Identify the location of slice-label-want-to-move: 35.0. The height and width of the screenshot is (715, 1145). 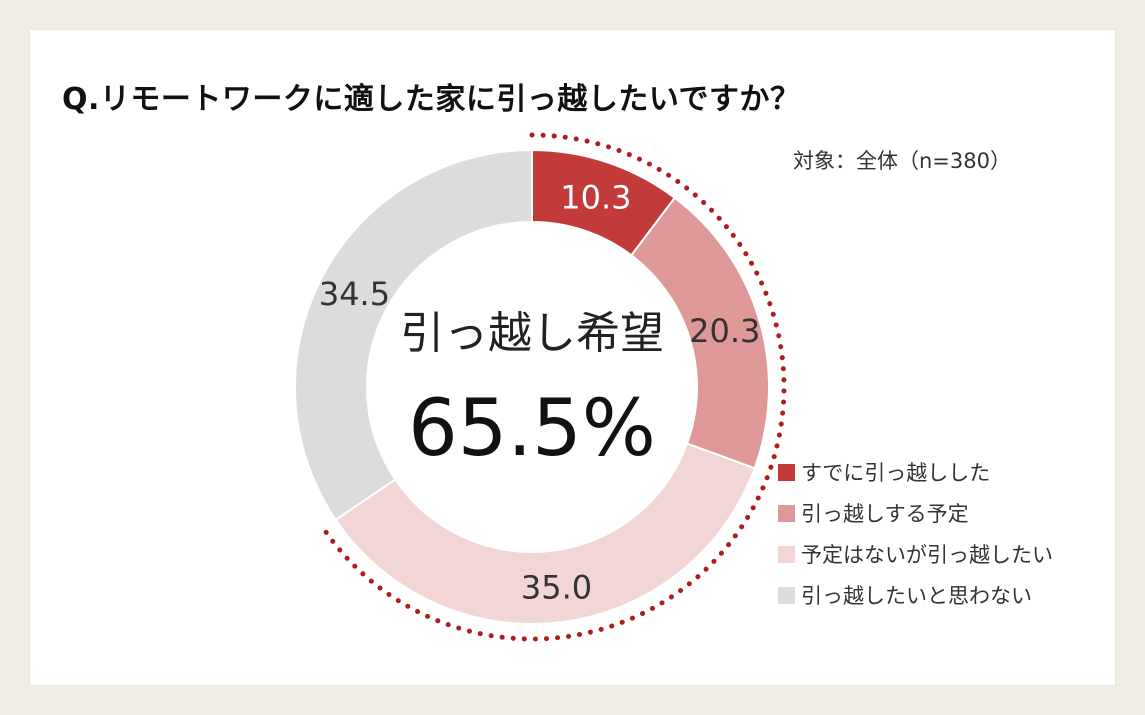
(556, 587).